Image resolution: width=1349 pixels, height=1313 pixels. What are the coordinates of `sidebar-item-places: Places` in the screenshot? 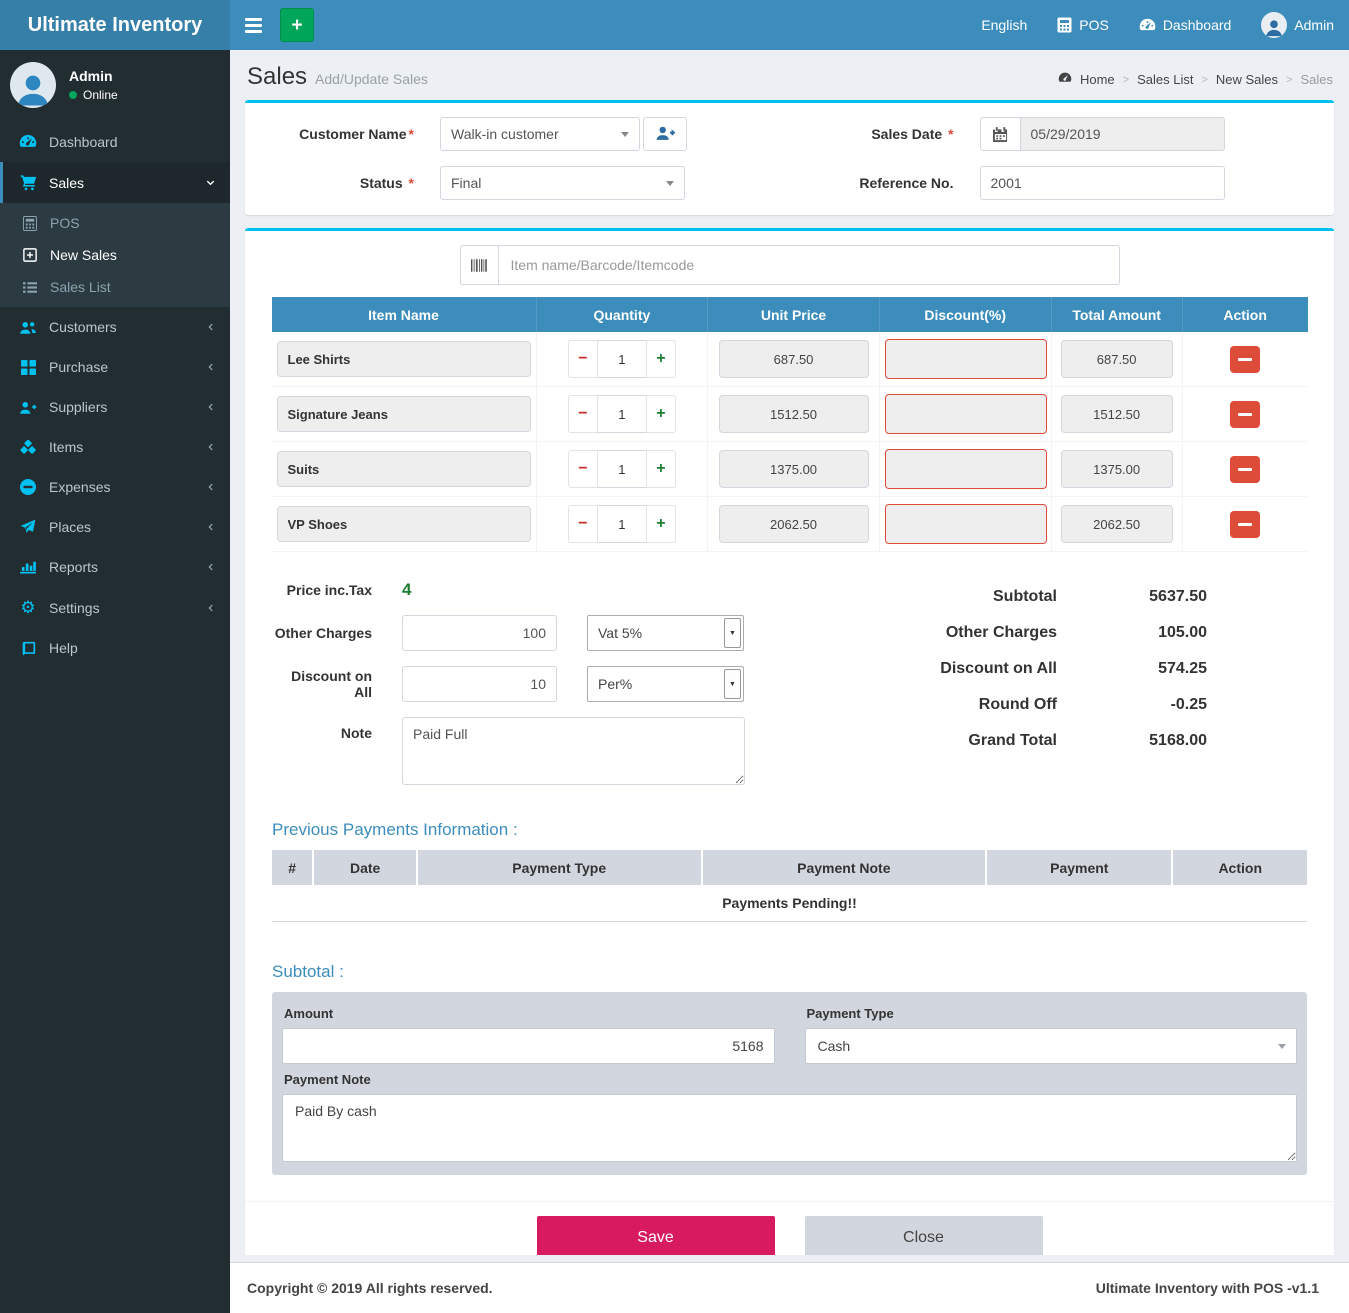 It's located at (115, 527).